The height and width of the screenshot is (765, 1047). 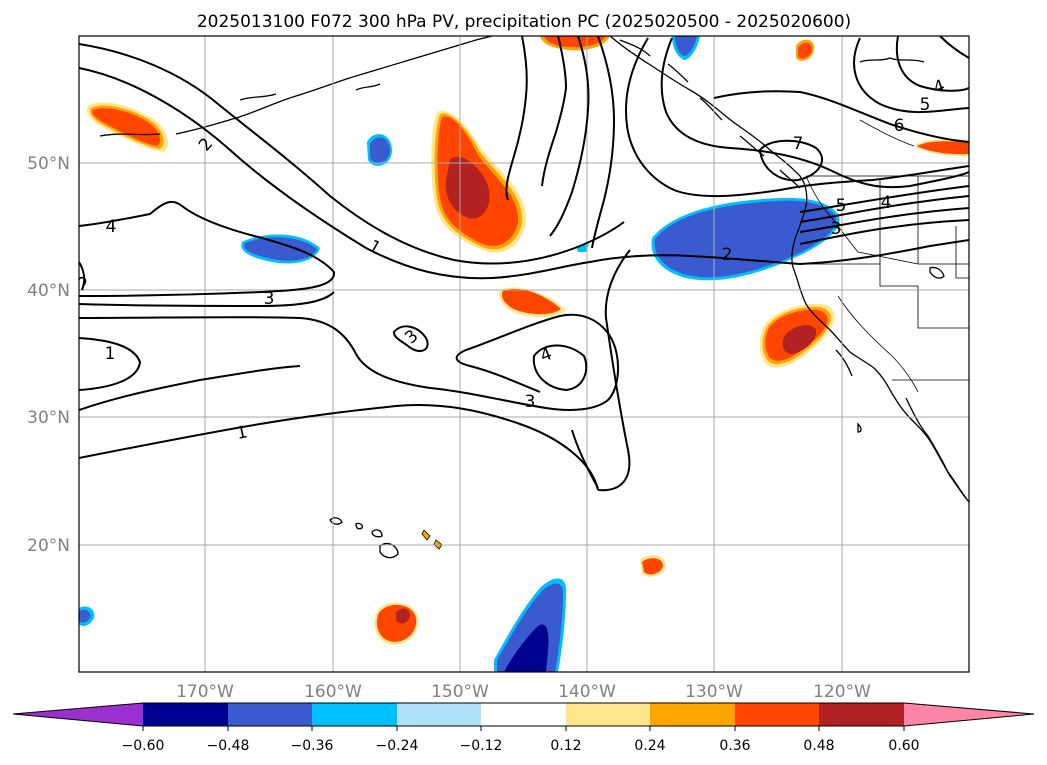 What do you see at coordinates (143, 746) in the screenshot?
I see `colorbar-tick-label: −0.60` at bounding box center [143, 746].